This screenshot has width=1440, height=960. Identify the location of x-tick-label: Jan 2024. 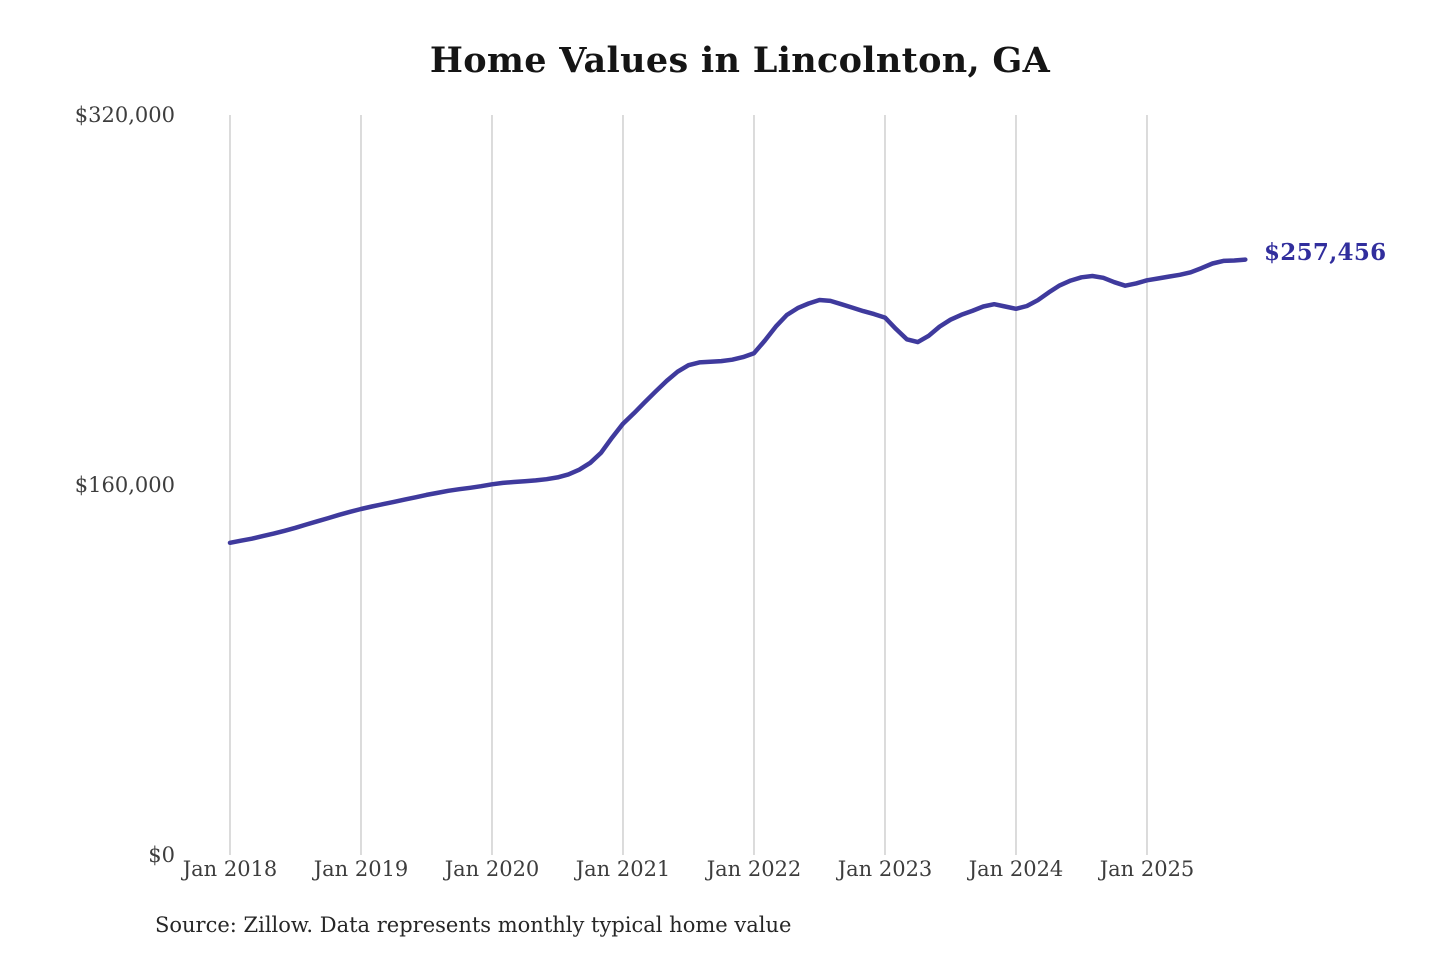
(1016, 869).